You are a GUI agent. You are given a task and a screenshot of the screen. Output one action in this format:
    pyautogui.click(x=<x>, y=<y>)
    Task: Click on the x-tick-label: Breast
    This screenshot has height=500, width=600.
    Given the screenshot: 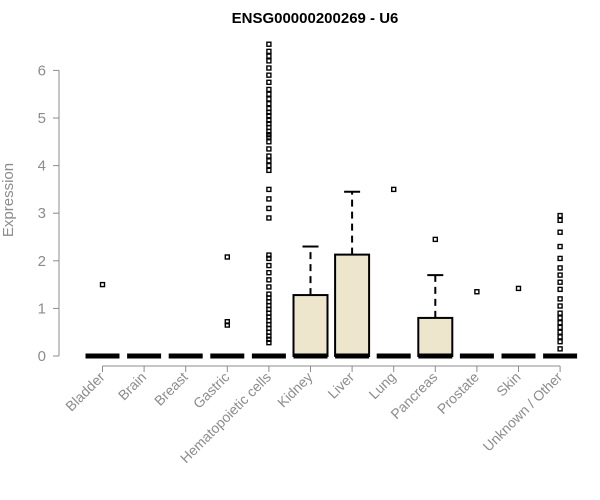 What is the action you would take?
    pyautogui.click(x=171, y=389)
    